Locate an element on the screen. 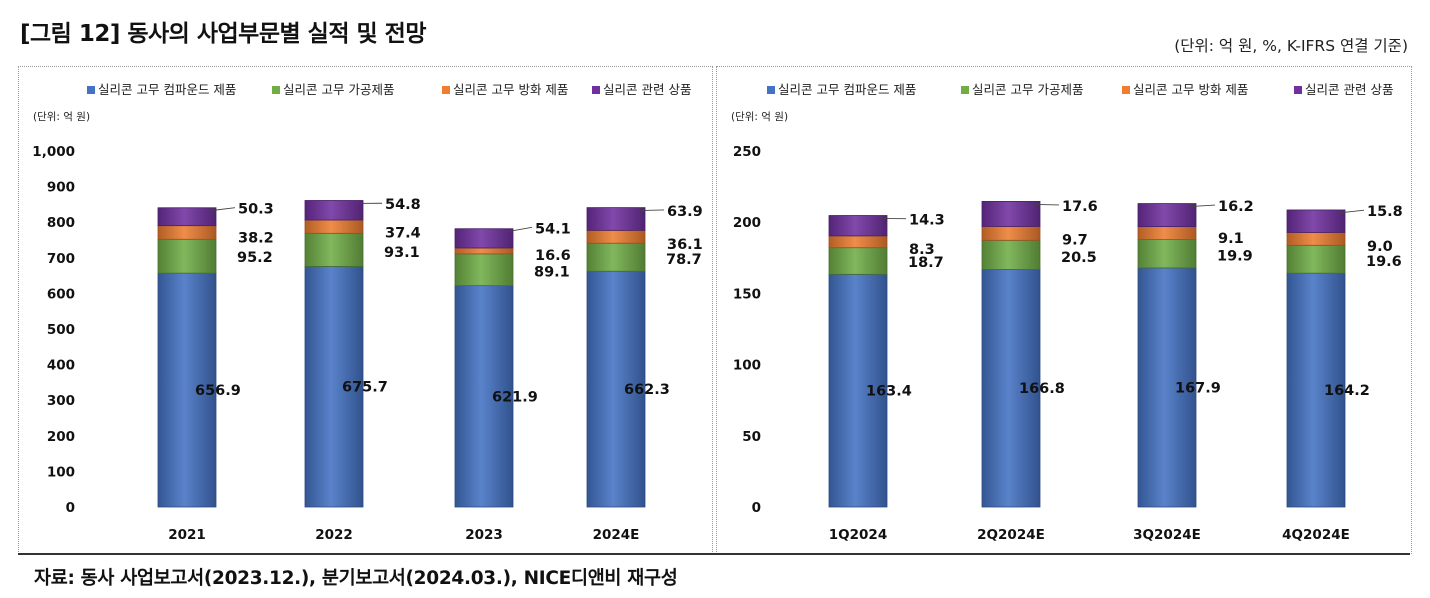 The width and height of the screenshot is (1430, 598). data-label: 9.7 is located at coordinates (1075, 240).